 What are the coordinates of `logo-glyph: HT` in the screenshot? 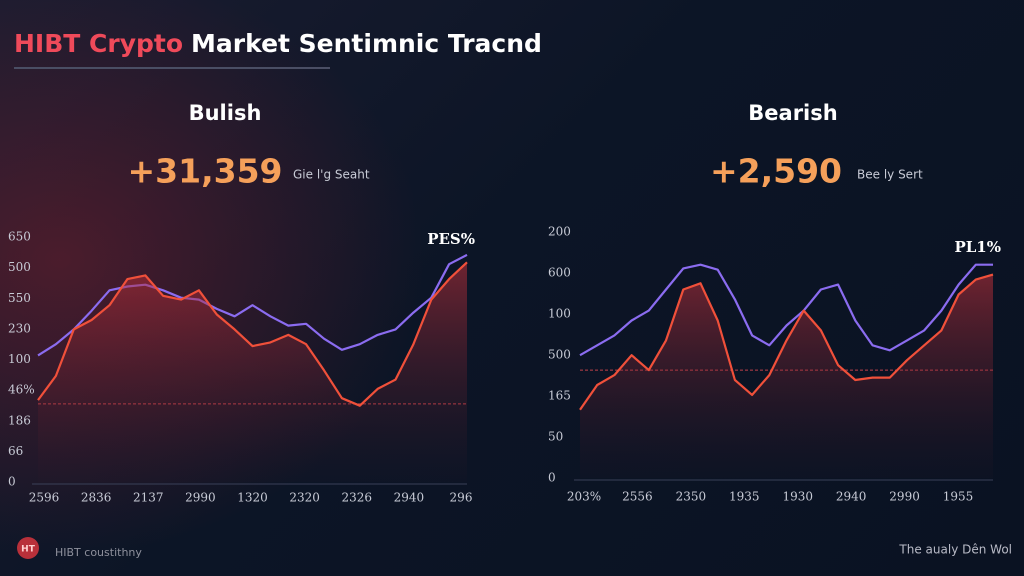 It's located at (28, 550).